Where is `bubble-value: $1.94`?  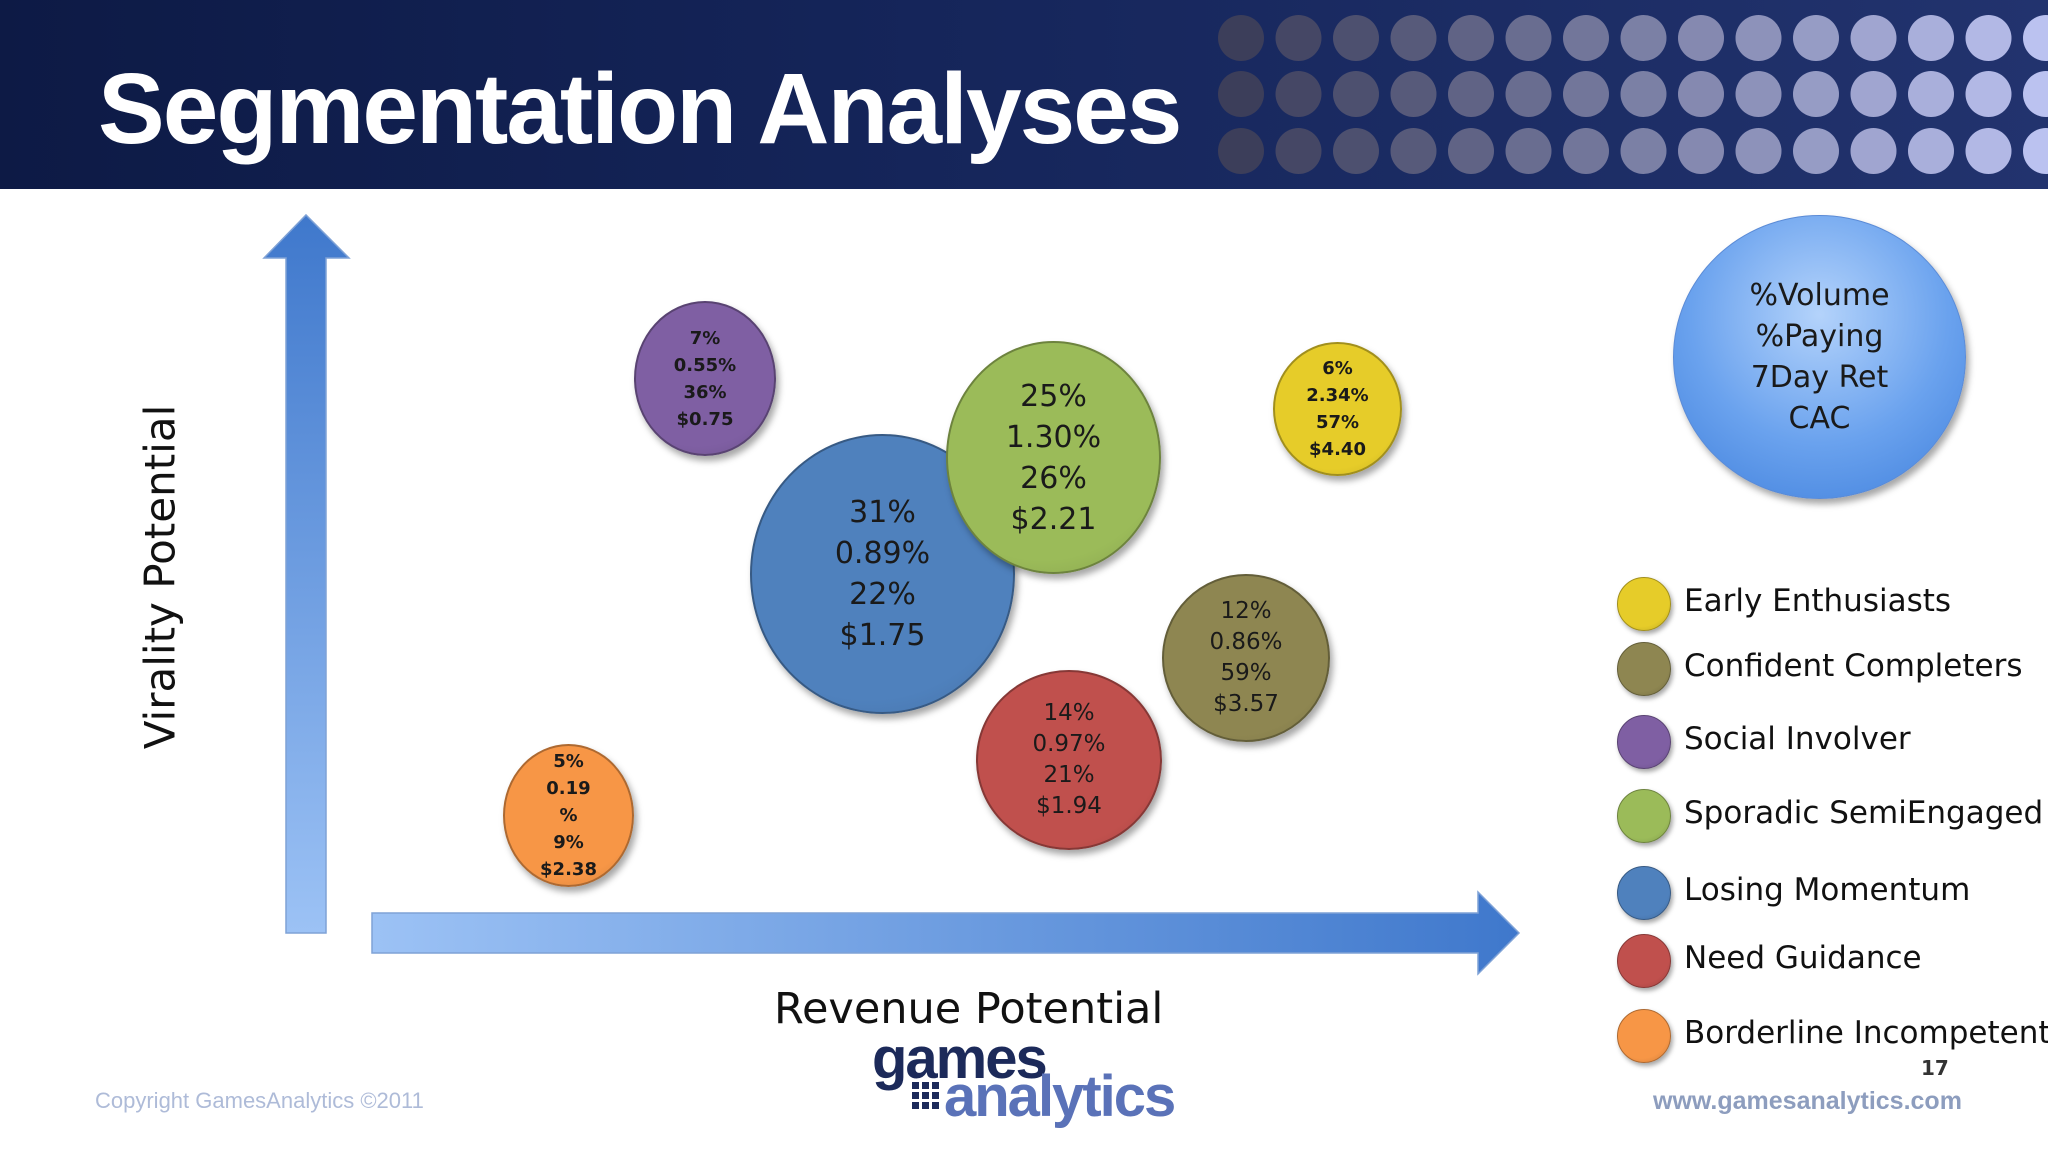
bubble-value: $1.94 is located at coordinates (1069, 806).